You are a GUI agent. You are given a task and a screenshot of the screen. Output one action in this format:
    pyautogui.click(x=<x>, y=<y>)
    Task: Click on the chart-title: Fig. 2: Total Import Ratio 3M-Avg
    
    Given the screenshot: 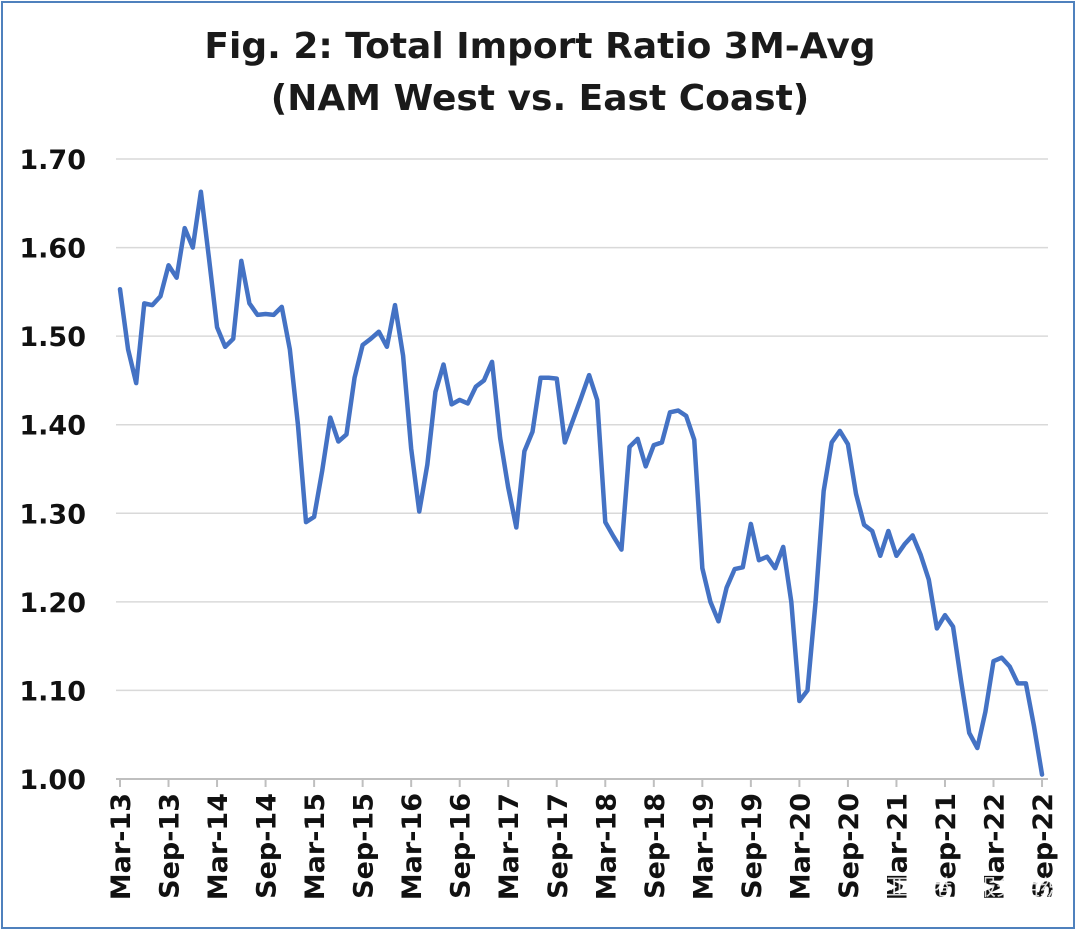 What is the action you would take?
    pyautogui.click(x=540, y=46)
    